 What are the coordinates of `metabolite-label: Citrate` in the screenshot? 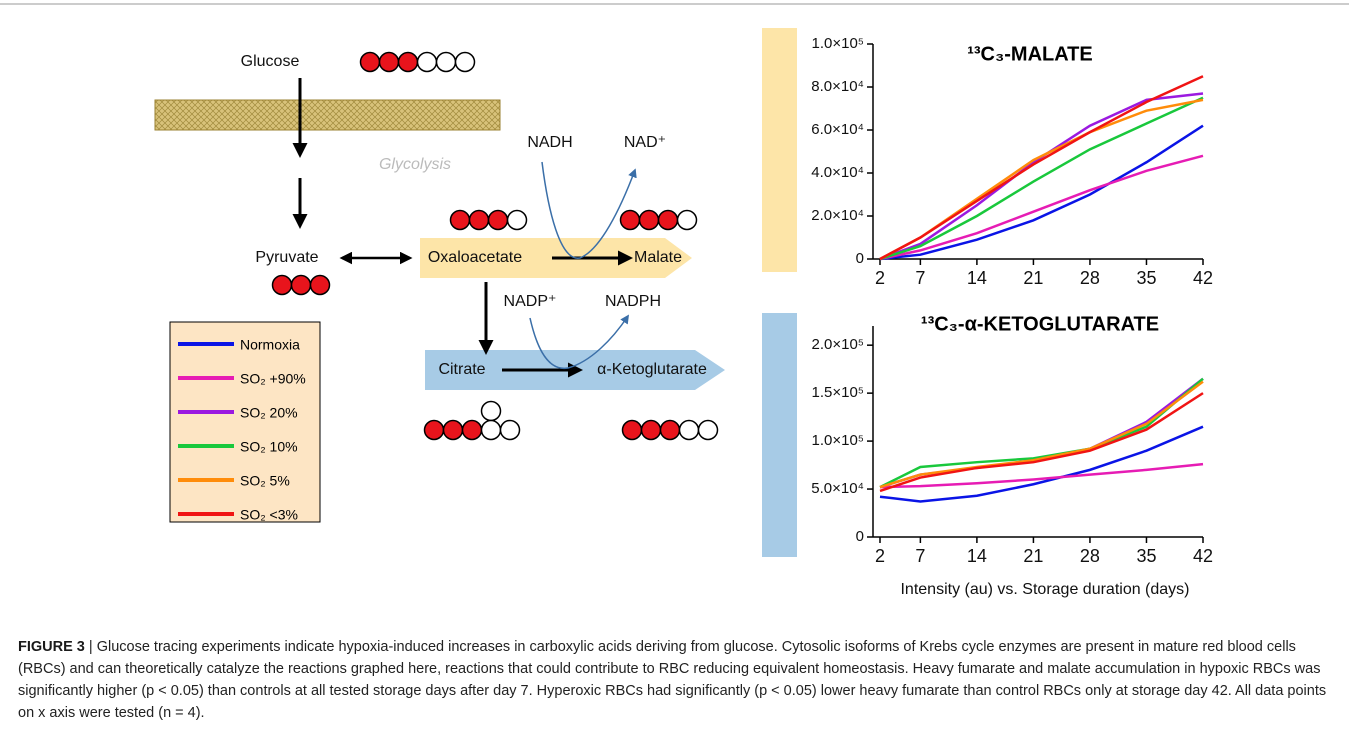 It's located at (461, 369).